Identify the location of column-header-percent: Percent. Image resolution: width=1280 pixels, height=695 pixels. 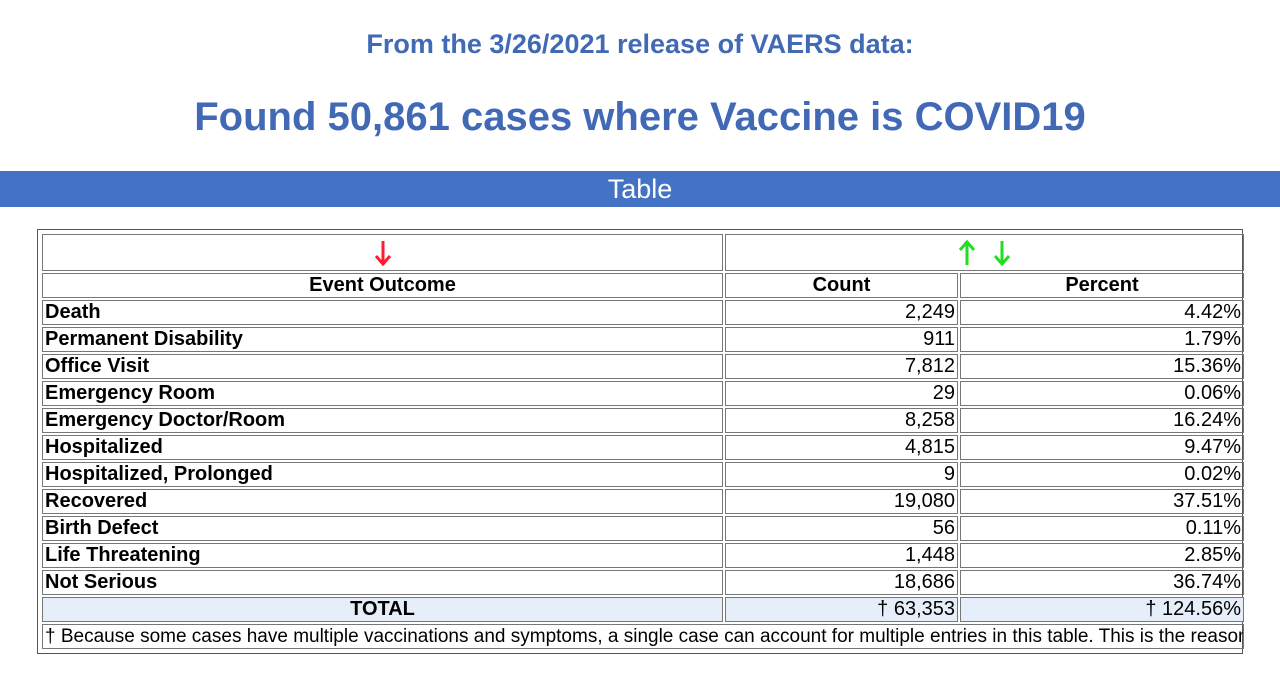
(1102, 285).